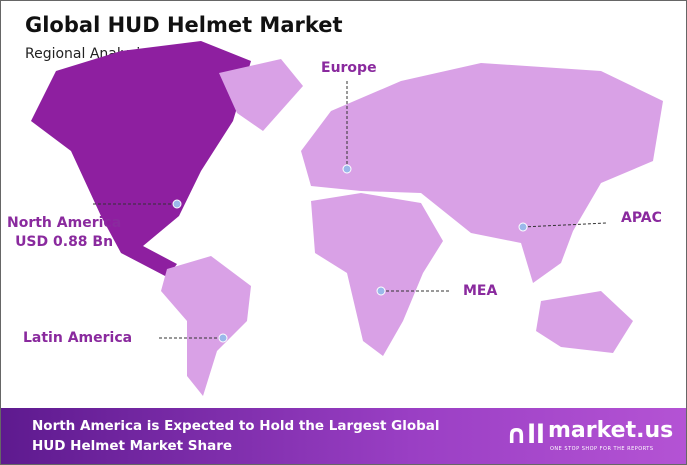 The height and width of the screenshot is (465, 687). Describe the element at coordinates (78, 338) in the screenshot. I see `label-latin-america: Latin America` at that location.